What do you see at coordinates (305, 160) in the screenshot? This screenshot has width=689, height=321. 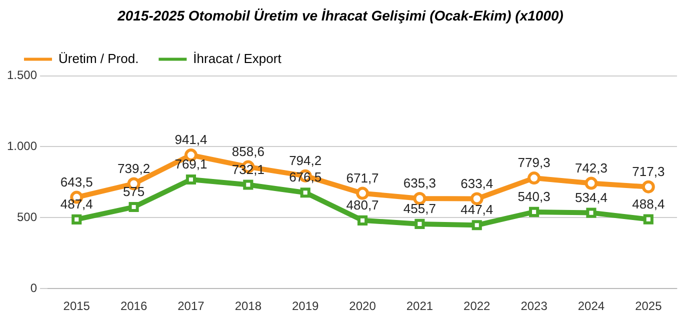 I see `data-label: 794,2` at bounding box center [305, 160].